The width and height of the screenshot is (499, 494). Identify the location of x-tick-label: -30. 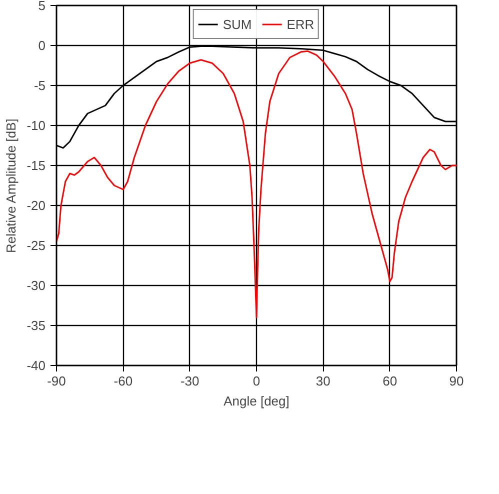
(190, 381).